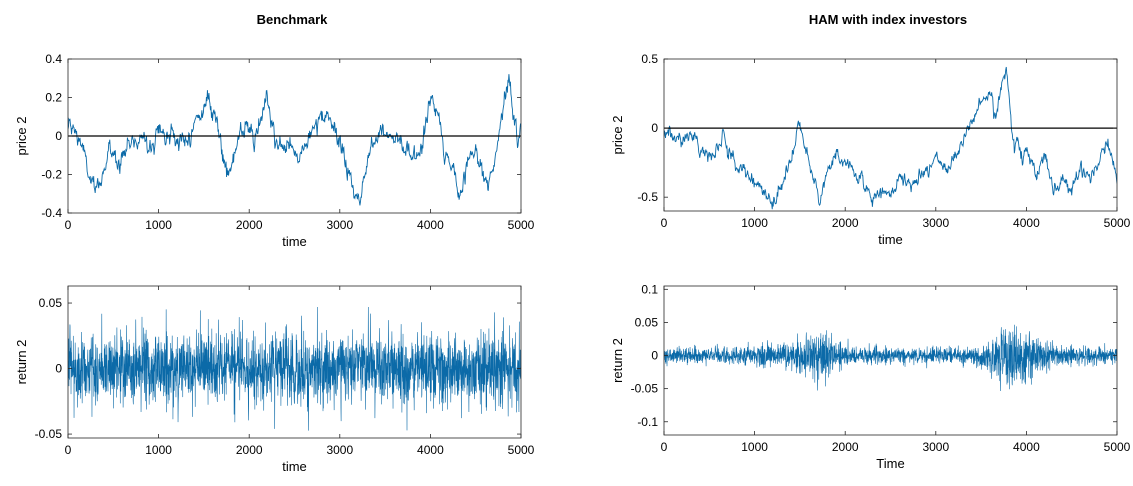  I want to click on x-axis-label: Time, so click(890, 463).